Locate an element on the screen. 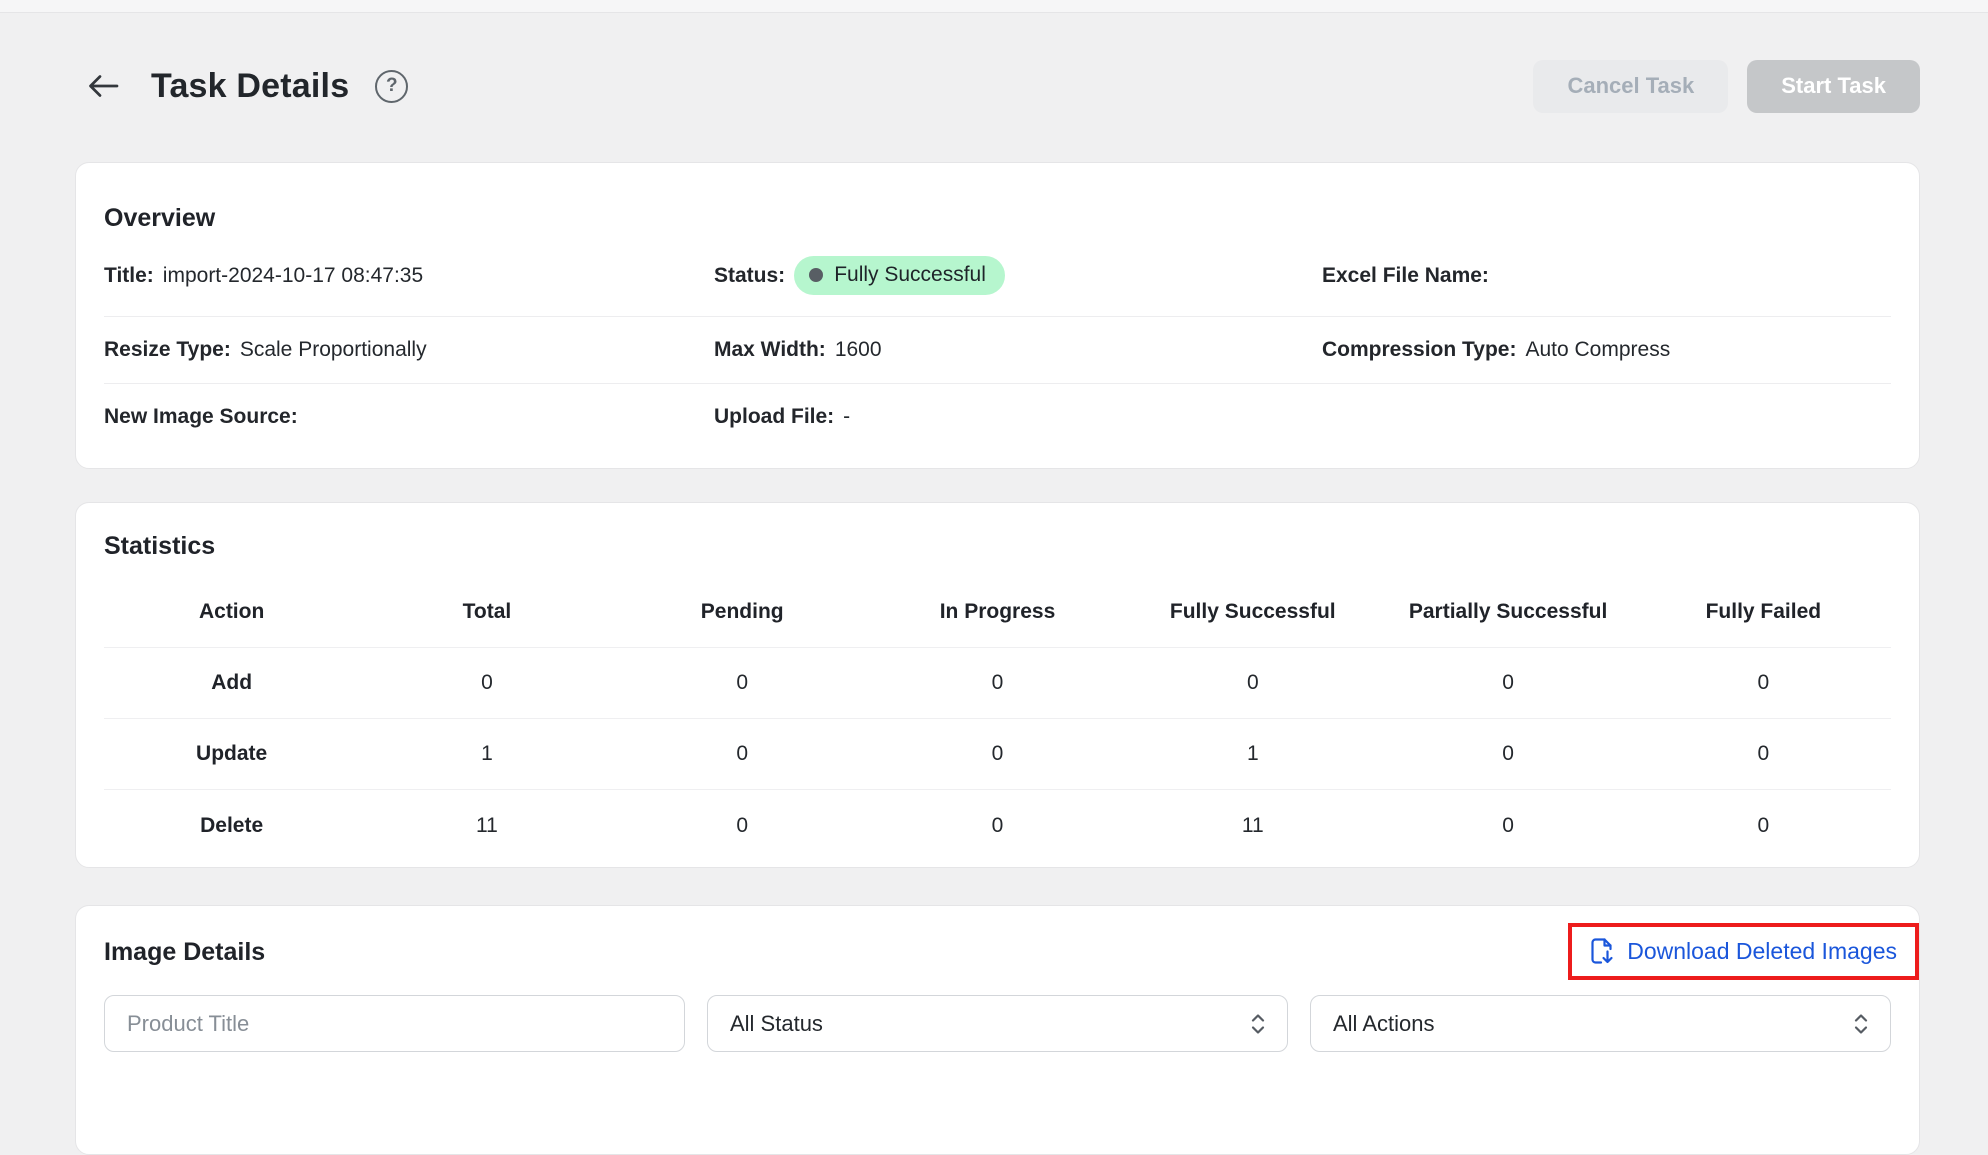 This screenshot has width=1988, height=1155. red-highlight-annotation: Download Deleted Images is located at coordinates (1743, 951).